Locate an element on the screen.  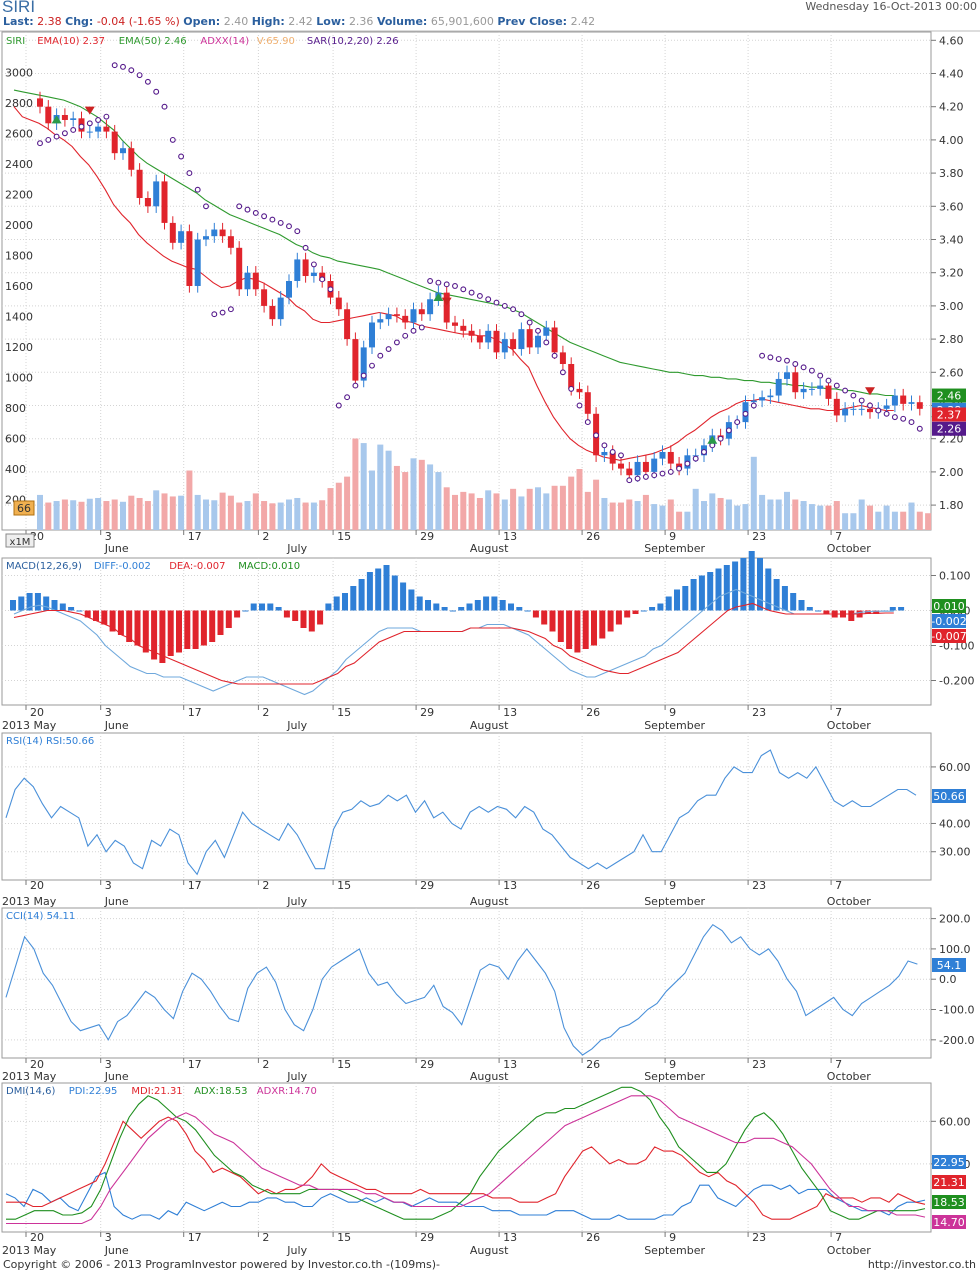
dmi-value-tag: 18.53 is located at coordinates (949, 1202).